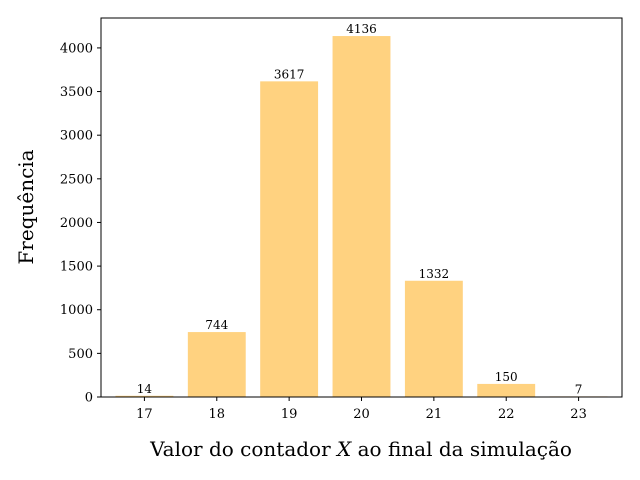 The image size is (640, 480). What do you see at coordinates (506, 414) in the screenshot?
I see `x-tick-label-22: 22` at bounding box center [506, 414].